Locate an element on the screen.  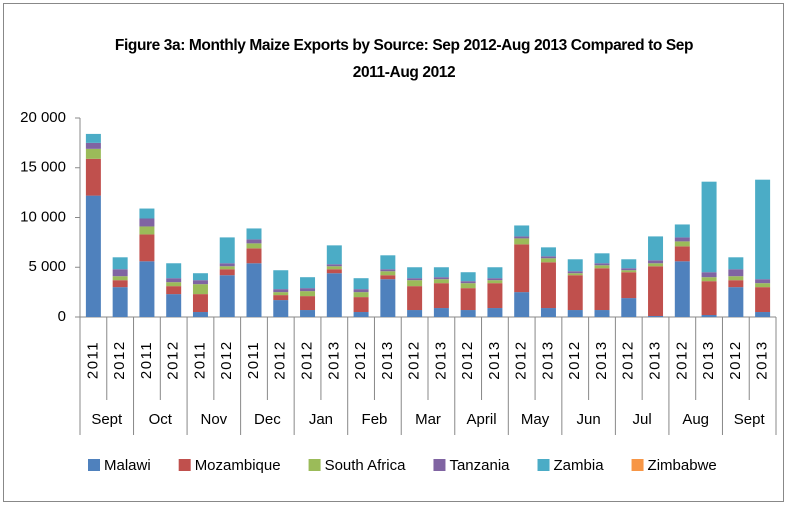
group-label: Aug is located at coordinates (695, 419).